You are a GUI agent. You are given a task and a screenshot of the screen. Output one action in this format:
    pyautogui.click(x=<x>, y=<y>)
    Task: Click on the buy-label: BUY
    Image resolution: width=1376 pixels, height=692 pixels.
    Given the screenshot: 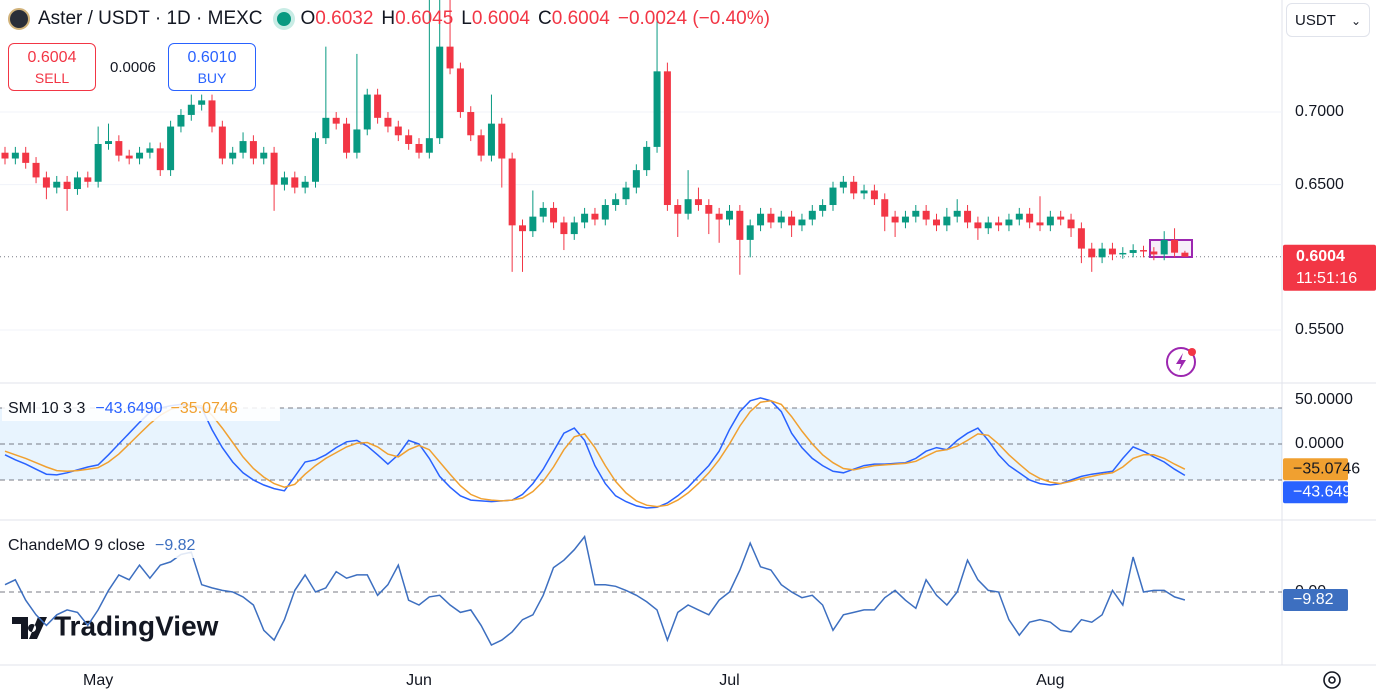 What is the action you would take?
    pyautogui.click(x=212, y=78)
    